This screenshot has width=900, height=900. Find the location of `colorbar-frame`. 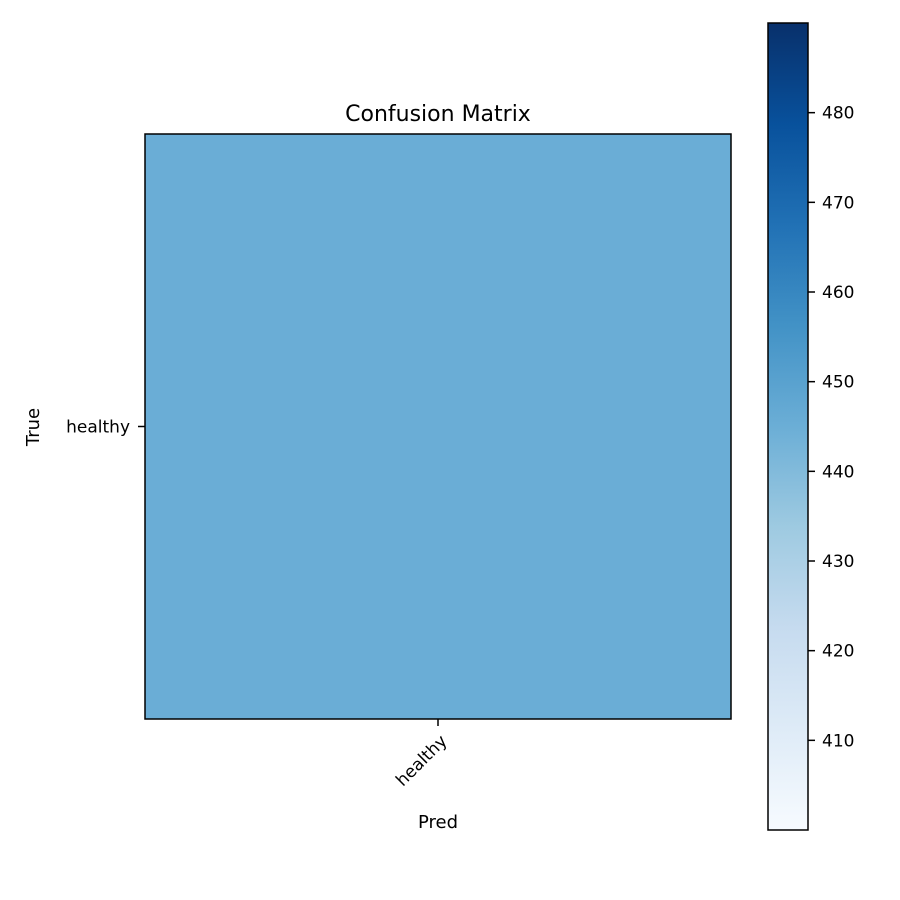

colorbar-frame is located at coordinates (788, 426).